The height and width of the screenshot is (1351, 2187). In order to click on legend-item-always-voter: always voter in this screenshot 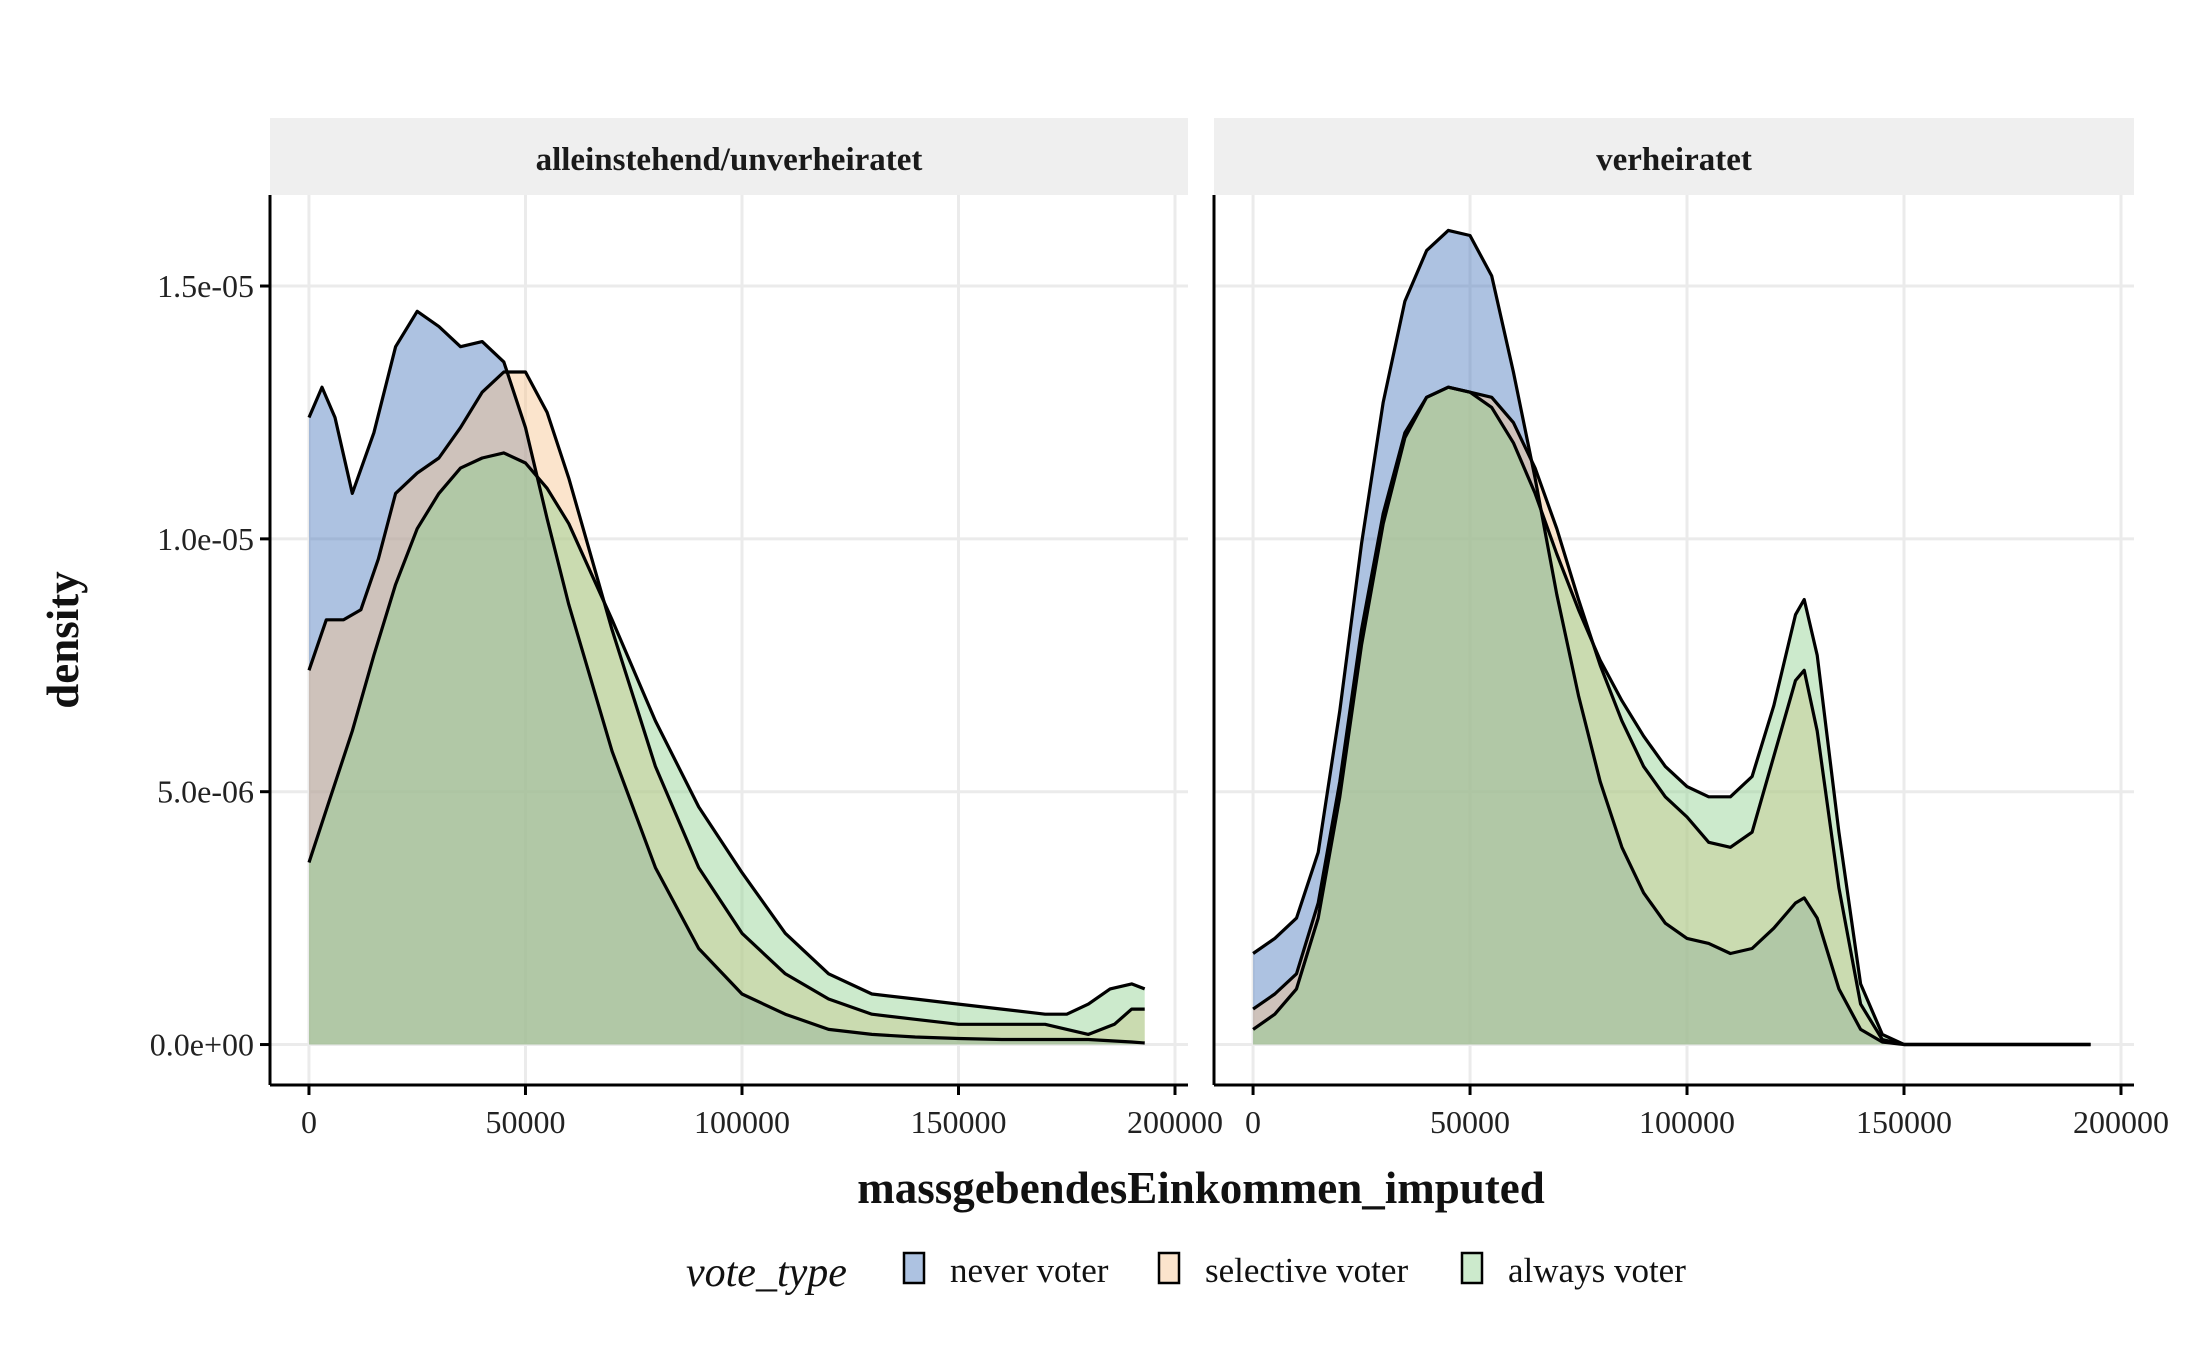, I will do `click(1573, 1270)`.